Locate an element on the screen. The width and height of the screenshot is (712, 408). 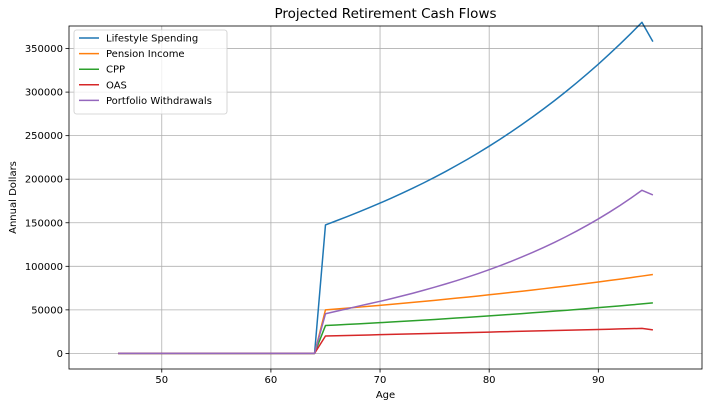
x-axis-label: Age is located at coordinates (385, 395).